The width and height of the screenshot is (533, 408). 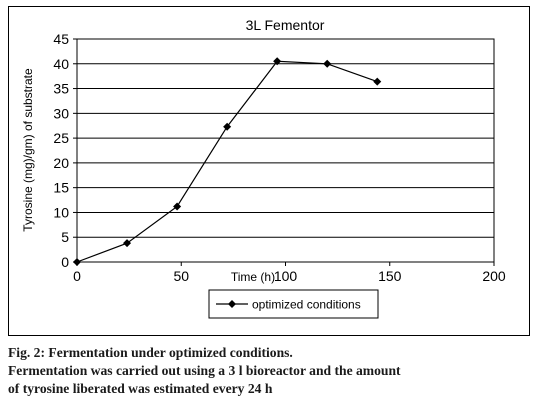 I want to click on y-tick-label: 10, so click(x=61, y=212).